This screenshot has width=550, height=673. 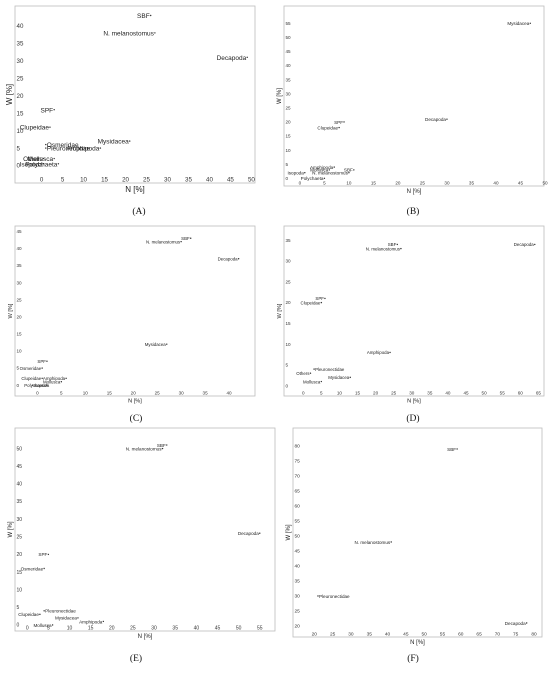 What do you see at coordinates (20, 44) in the screenshot?
I see `y-tick-label: 35` at bounding box center [20, 44].